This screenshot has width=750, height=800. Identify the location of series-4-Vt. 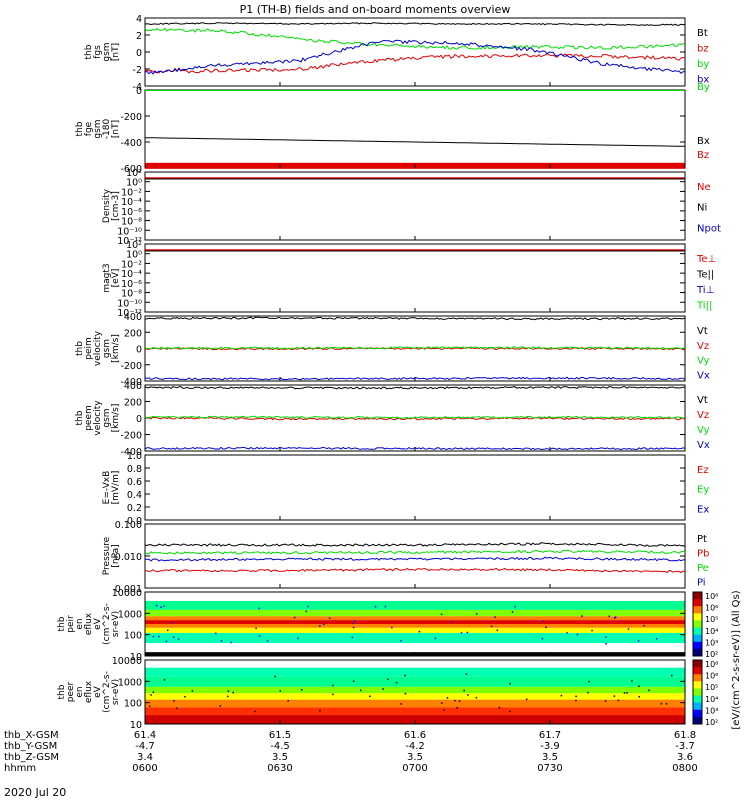
(415, 318).